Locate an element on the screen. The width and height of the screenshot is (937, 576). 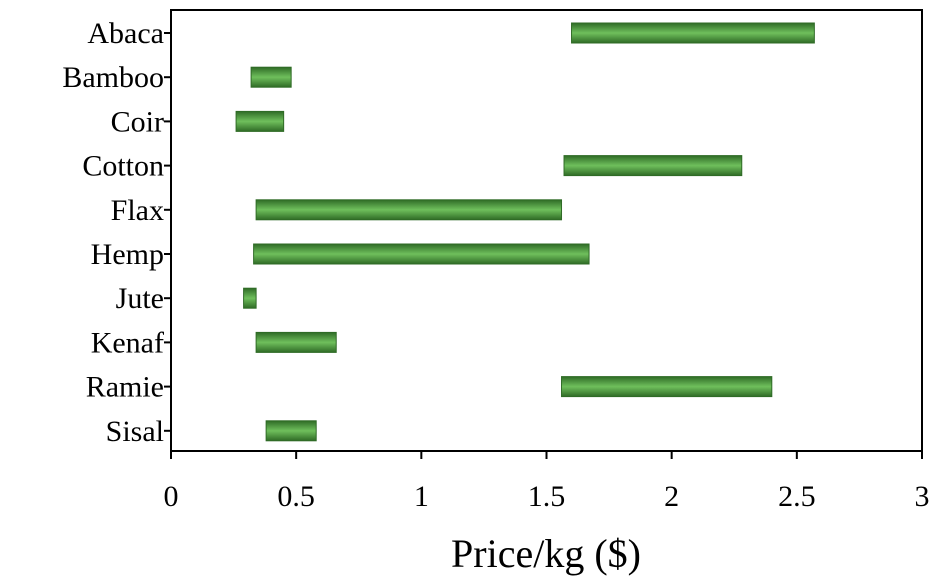
bar-coir is located at coordinates (260, 121).